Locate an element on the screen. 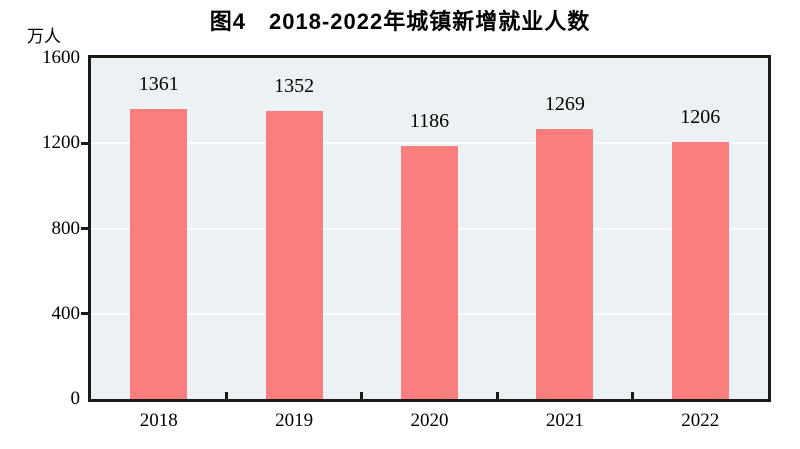 The height and width of the screenshot is (449, 800). y-axis-label: 400 is located at coordinates (66, 313).